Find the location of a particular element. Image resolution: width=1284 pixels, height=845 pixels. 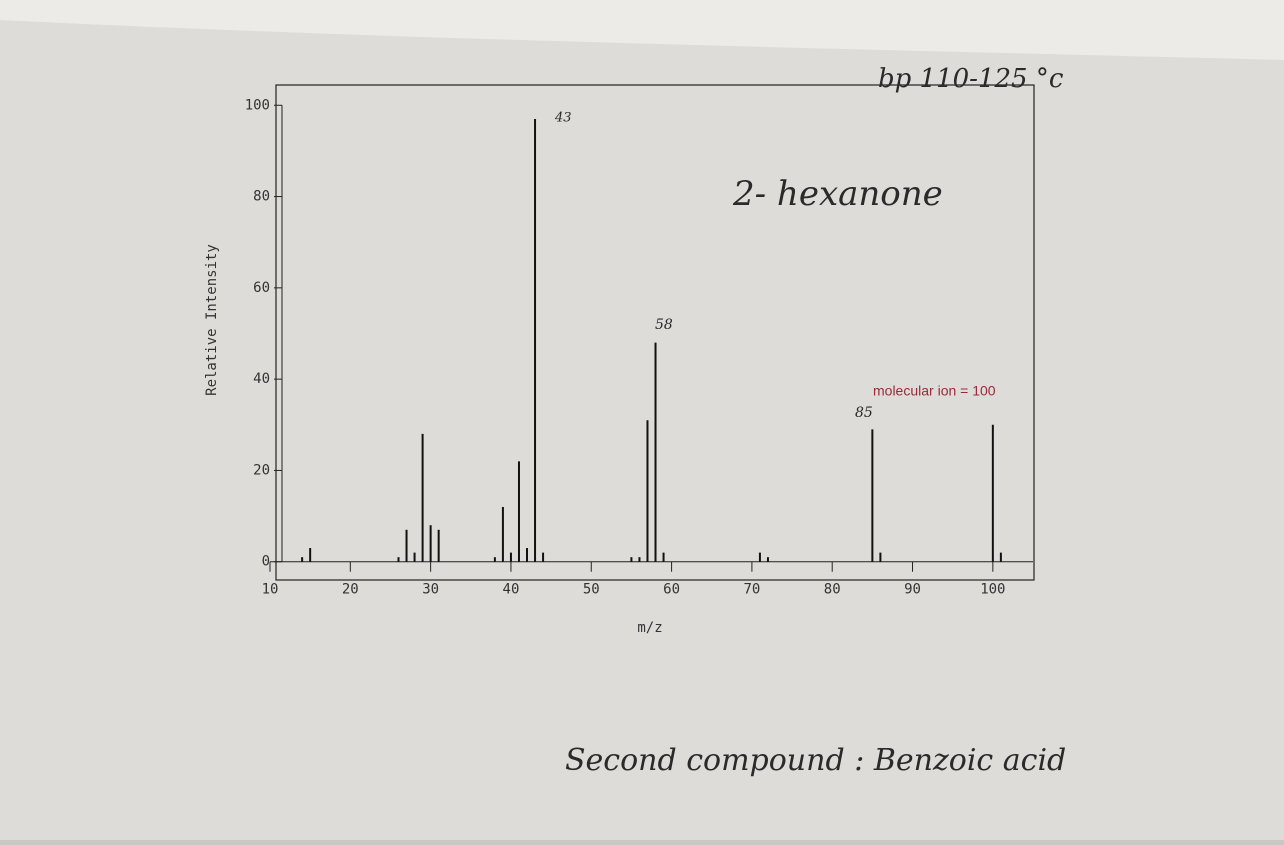

paper-top is located at coordinates (642, 30).